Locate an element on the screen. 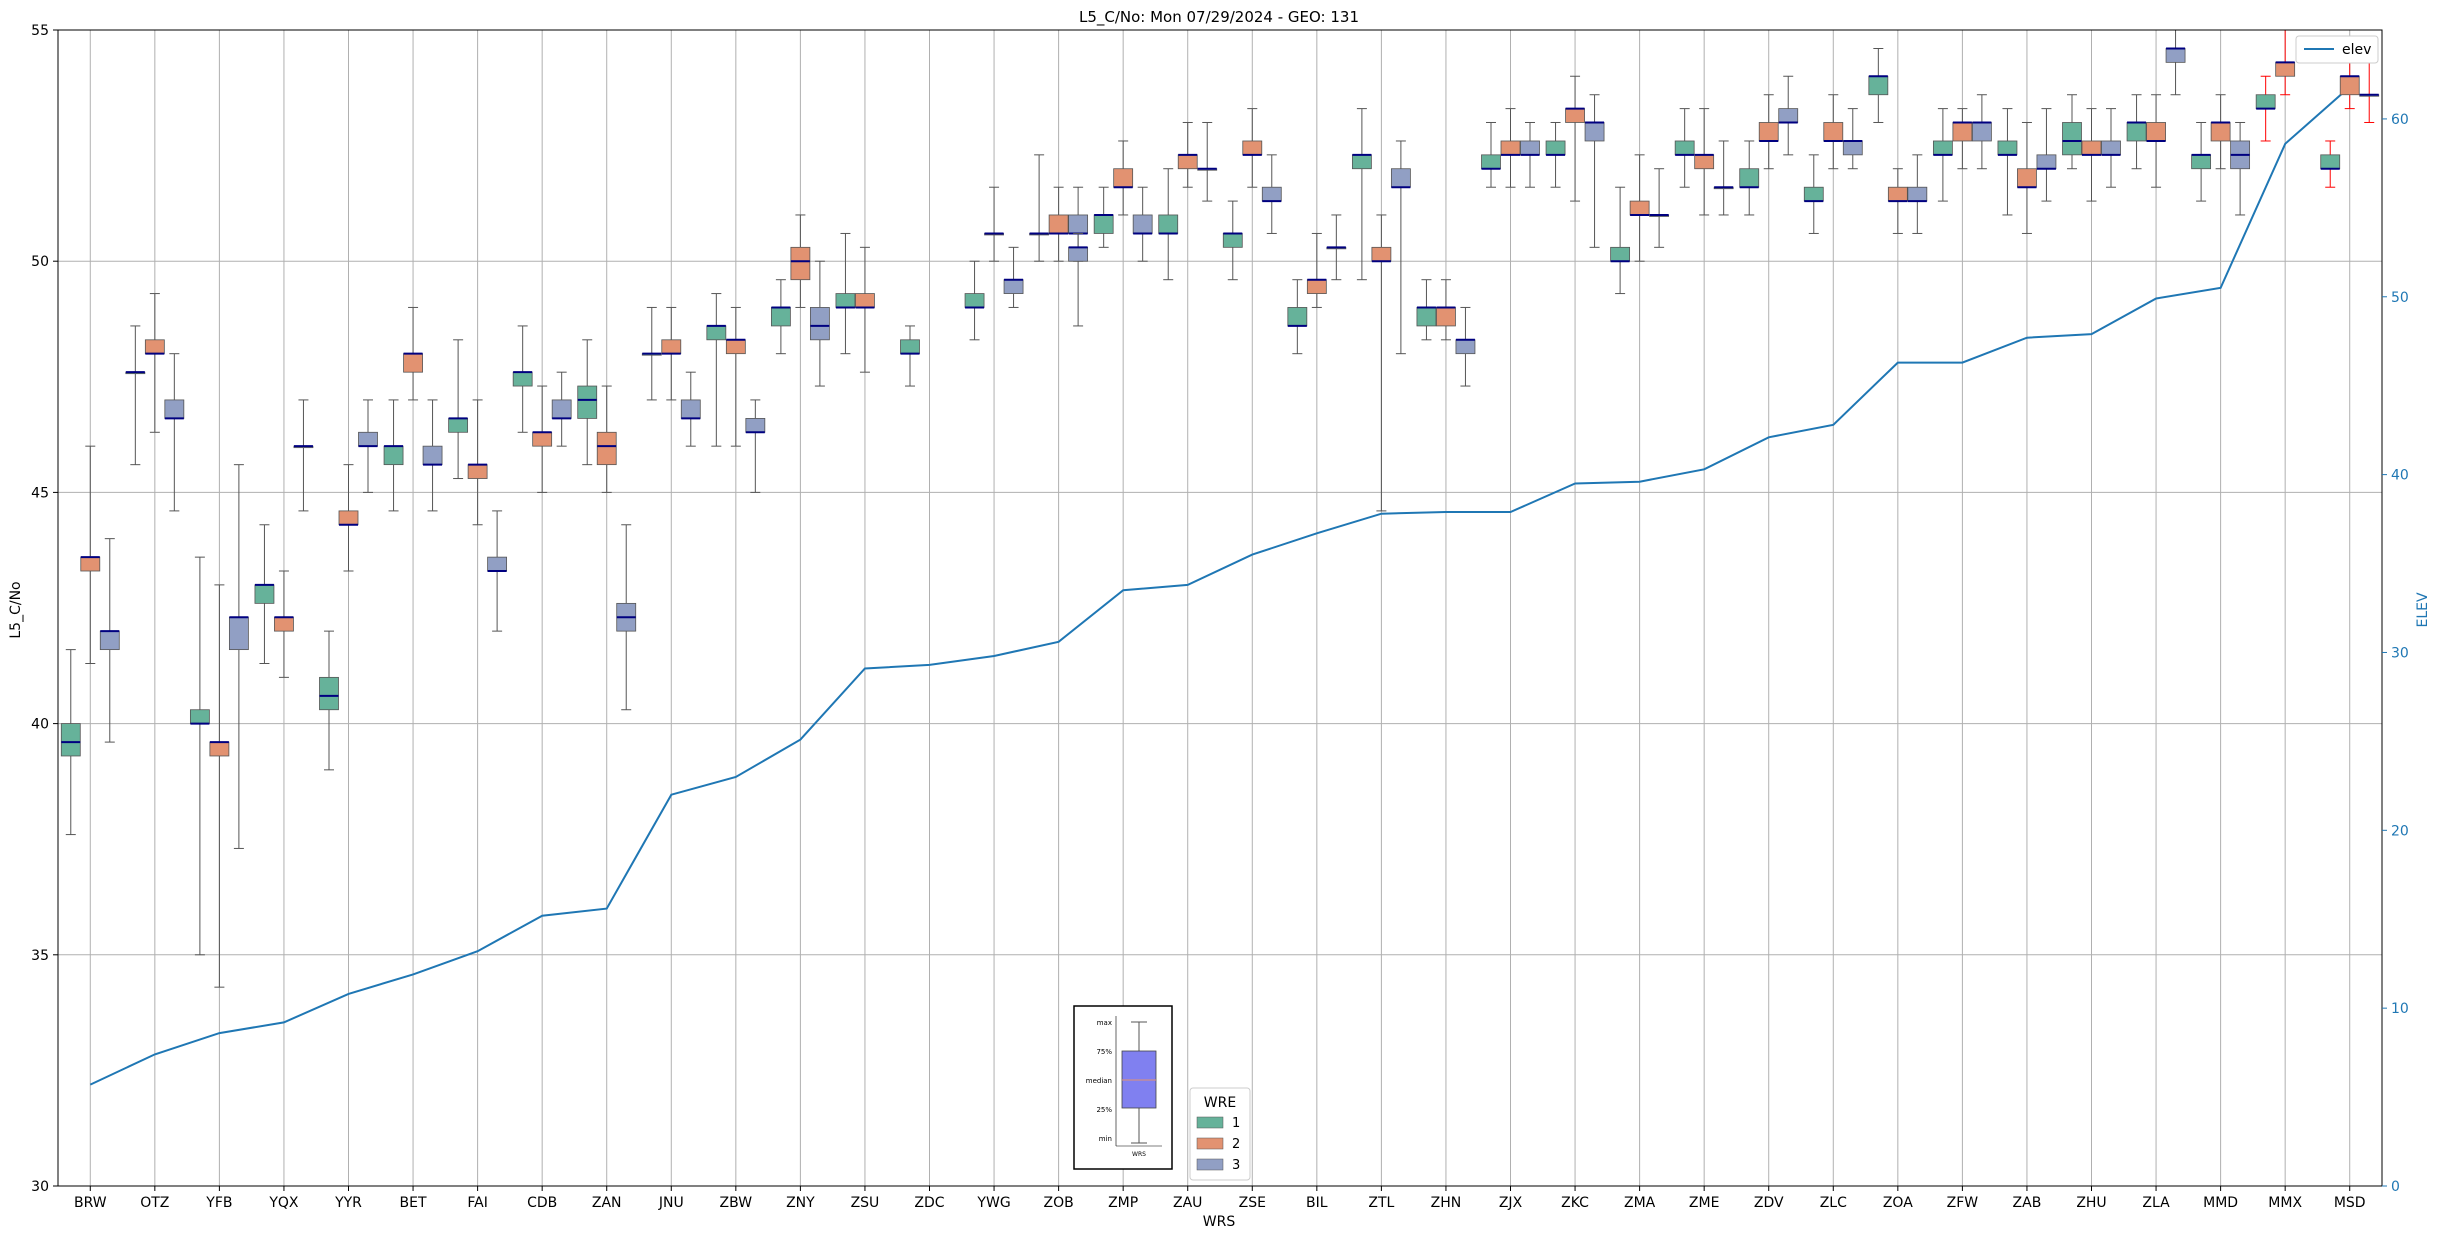  box-ZHN-wre1 is located at coordinates (1426, 310).